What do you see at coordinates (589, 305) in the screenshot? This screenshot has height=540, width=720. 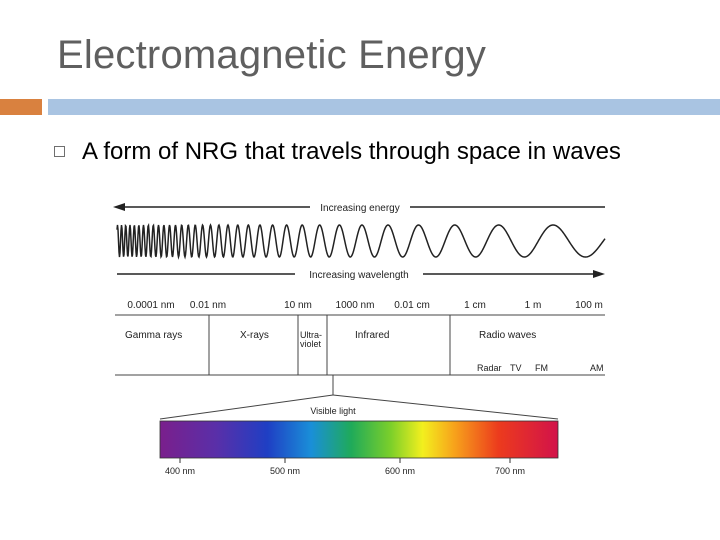 I see `scale-label: 100 m` at bounding box center [589, 305].